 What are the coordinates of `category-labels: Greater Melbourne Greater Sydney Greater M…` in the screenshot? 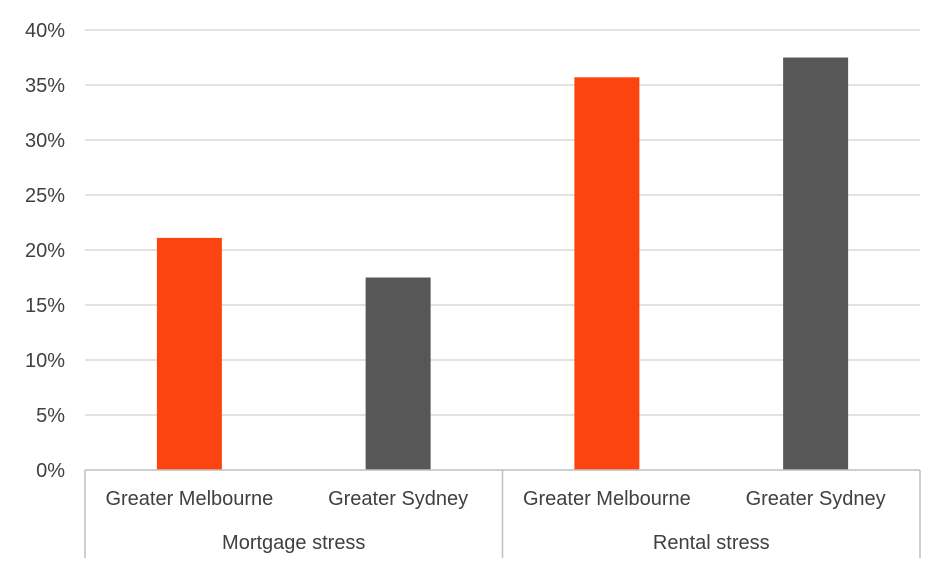 It's located at (495, 499).